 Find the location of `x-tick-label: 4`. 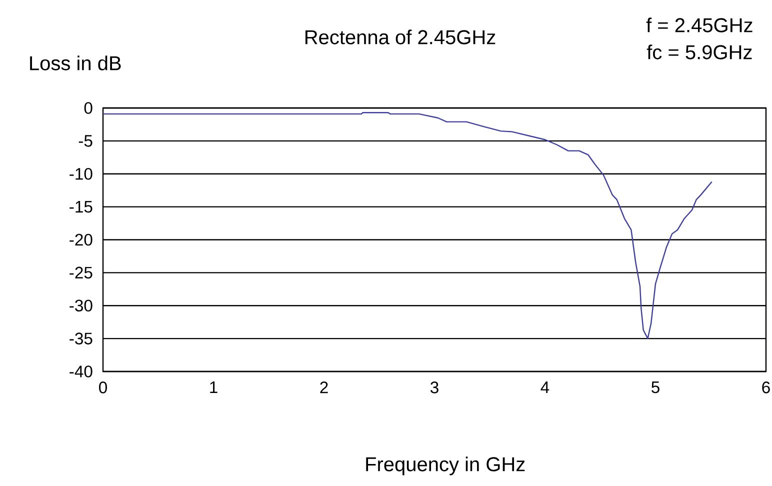

x-tick-label: 4 is located at coordinates (545, 387).